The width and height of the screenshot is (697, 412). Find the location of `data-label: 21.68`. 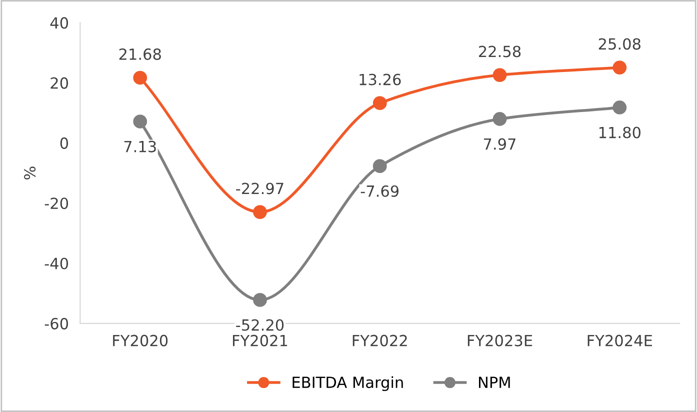

data-label: 21.68 is located at coordinates (140, 54).